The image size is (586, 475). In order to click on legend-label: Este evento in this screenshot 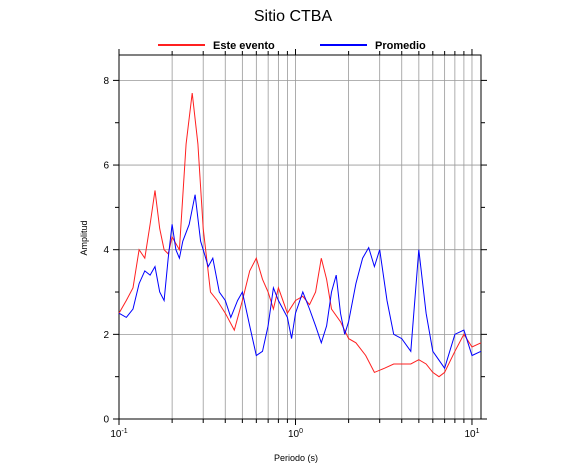, I will do `click(244, 46)`.